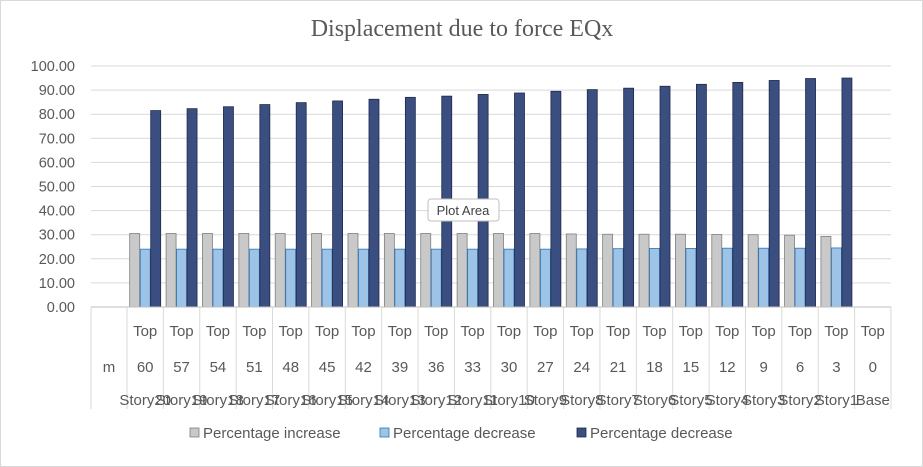 The width and height of the screenshot is (923, 467). What do you see at coordinates (364, 400) in the screenshot?
I see `category-story-label: Story14` at bounding box center [364, 400].